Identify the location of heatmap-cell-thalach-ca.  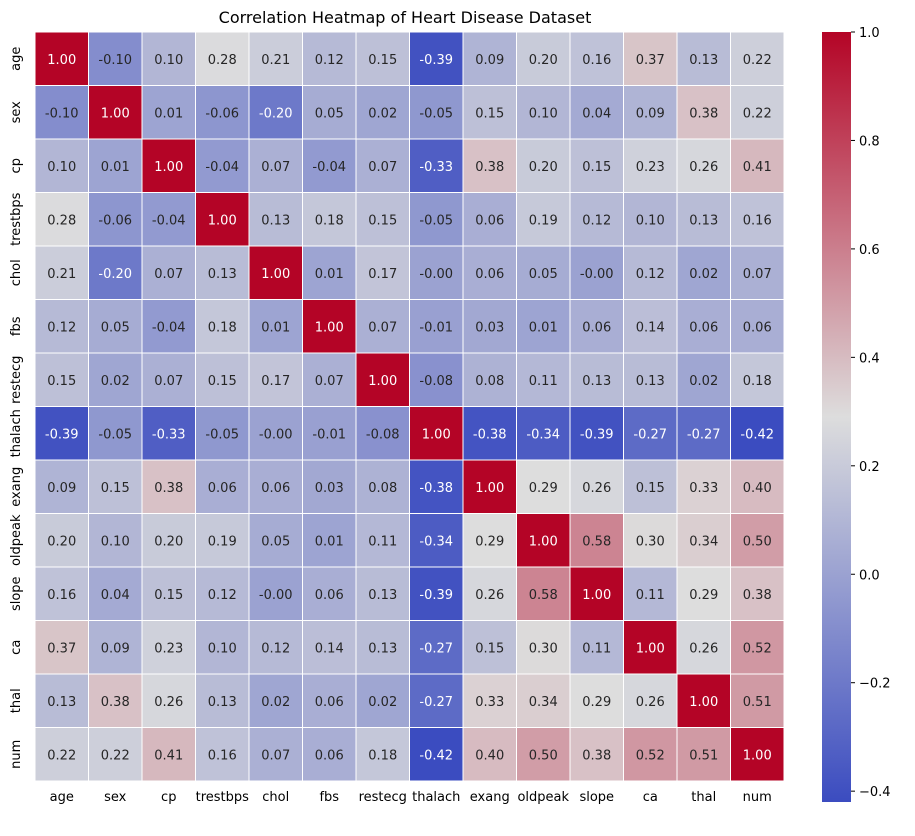
(650, 433).